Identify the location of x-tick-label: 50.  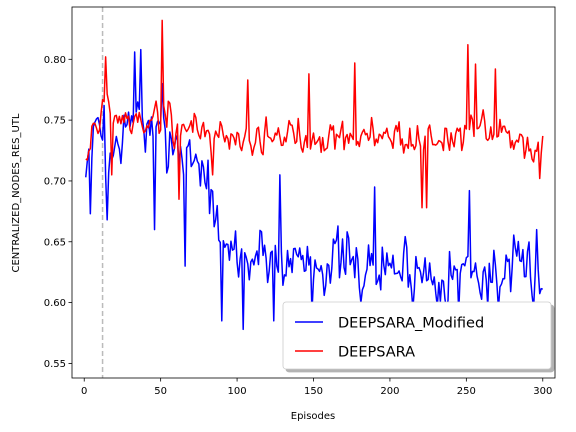
(160, 391).